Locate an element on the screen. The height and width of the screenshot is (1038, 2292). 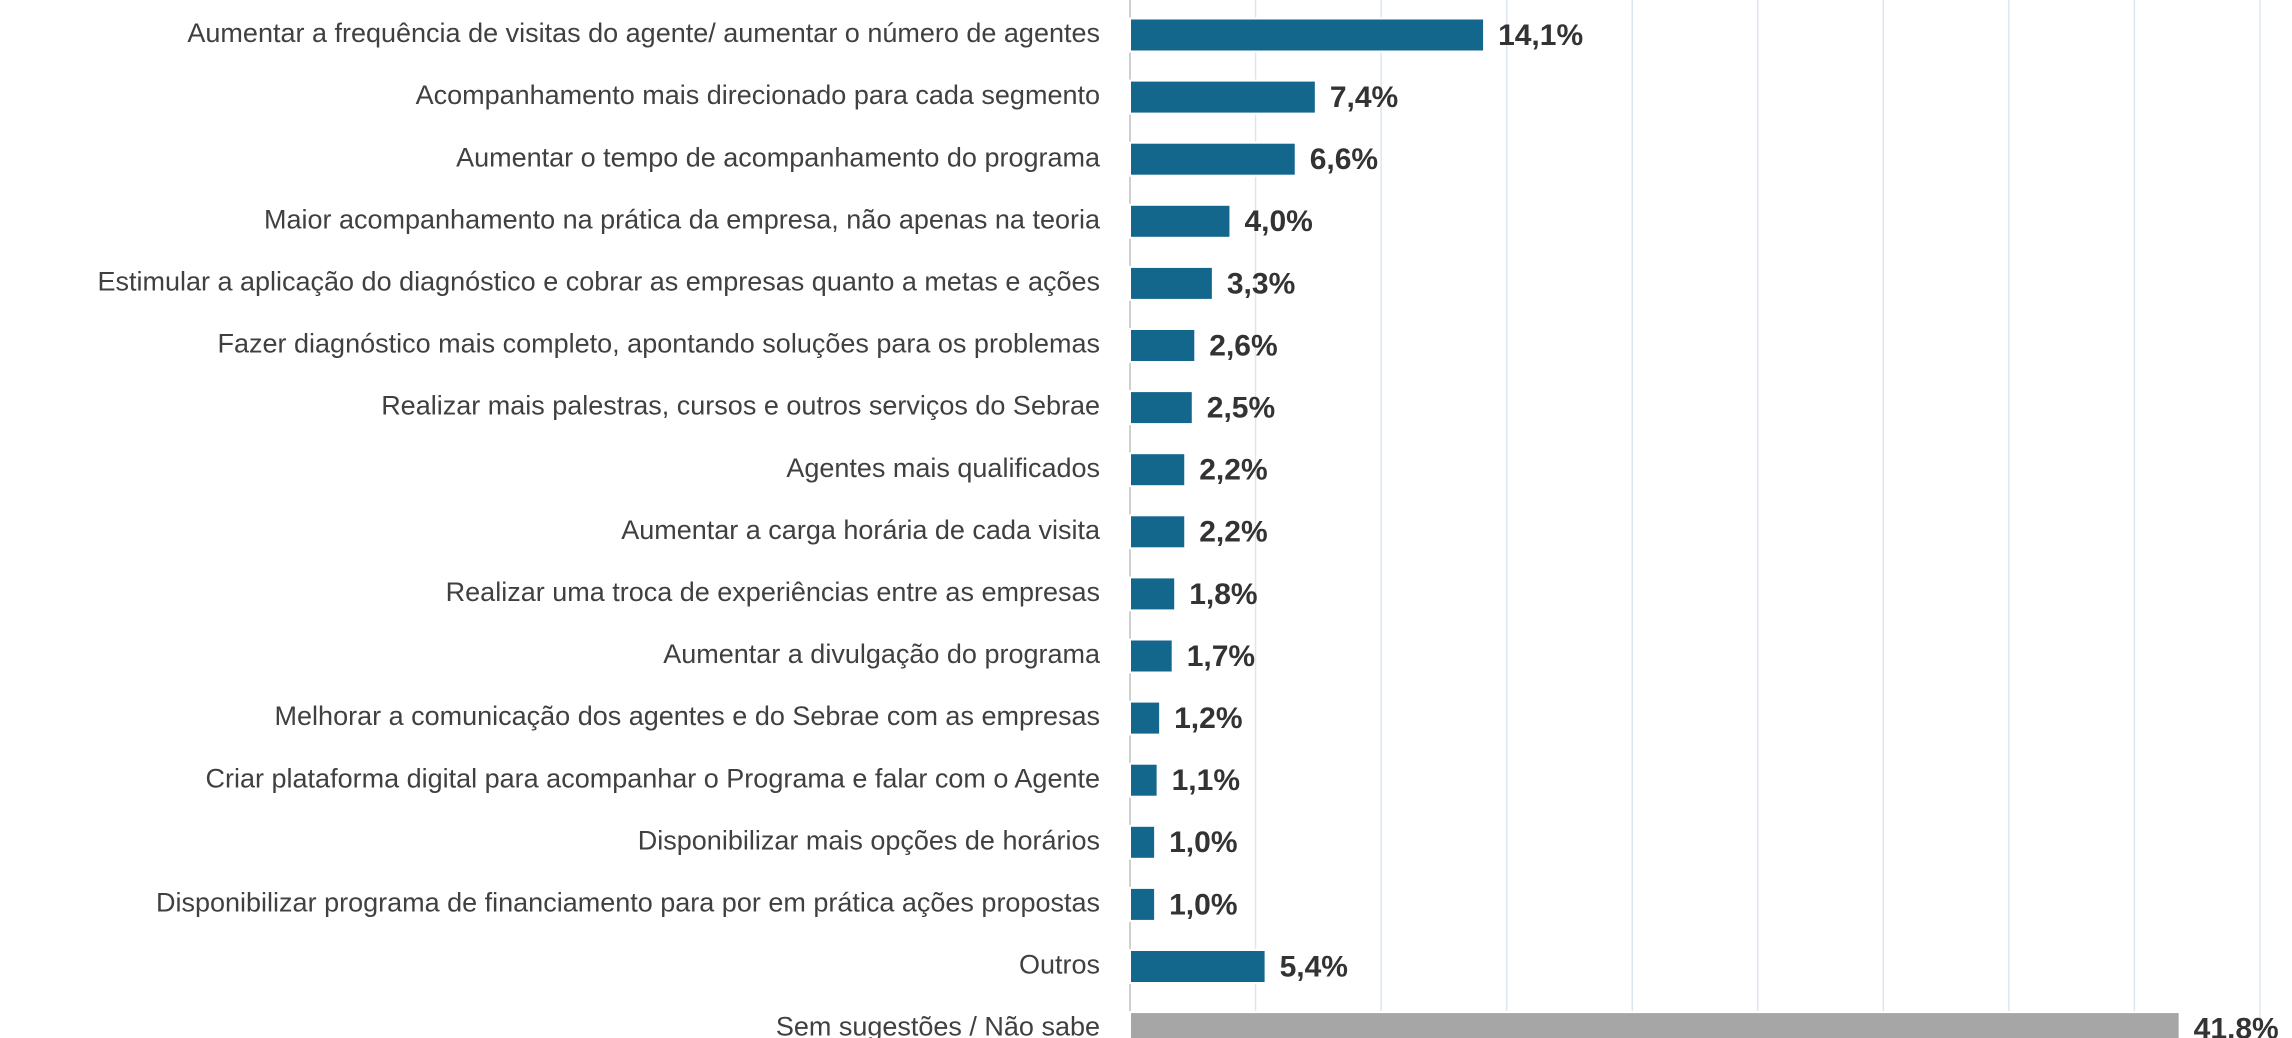
category-label: Agentes mais qualificados is located at coordinates (943, 468).